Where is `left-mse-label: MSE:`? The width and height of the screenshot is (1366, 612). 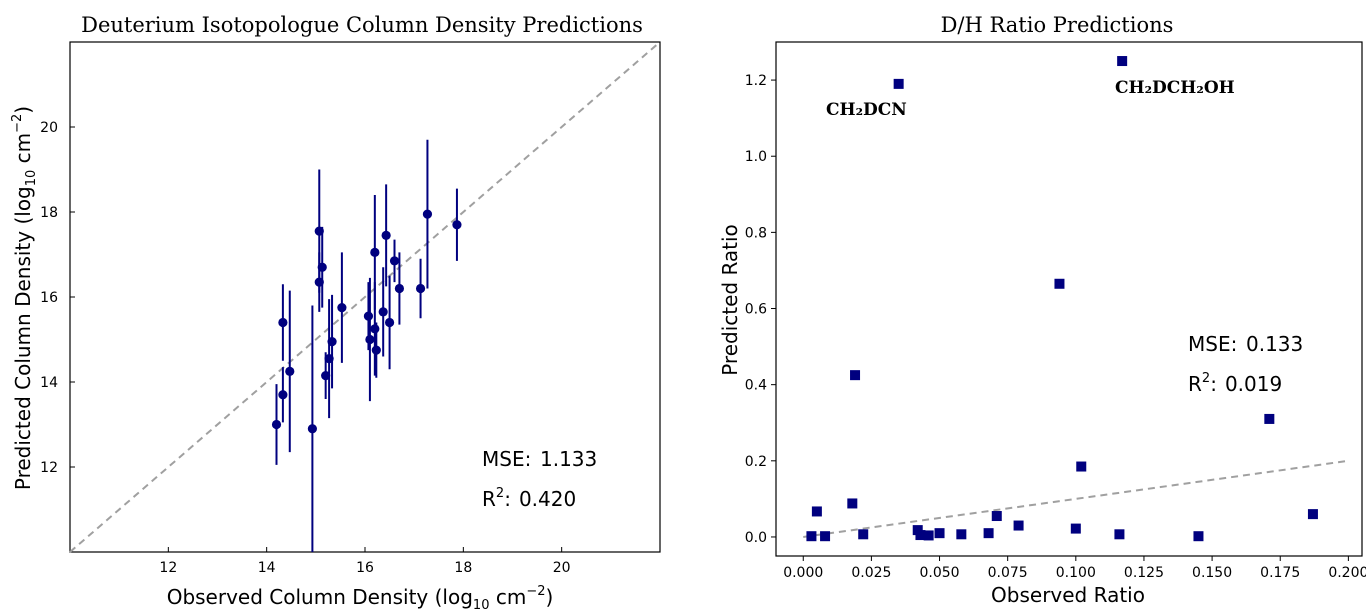 left-mse-label: MSE: is located at coordinates (506, 459).